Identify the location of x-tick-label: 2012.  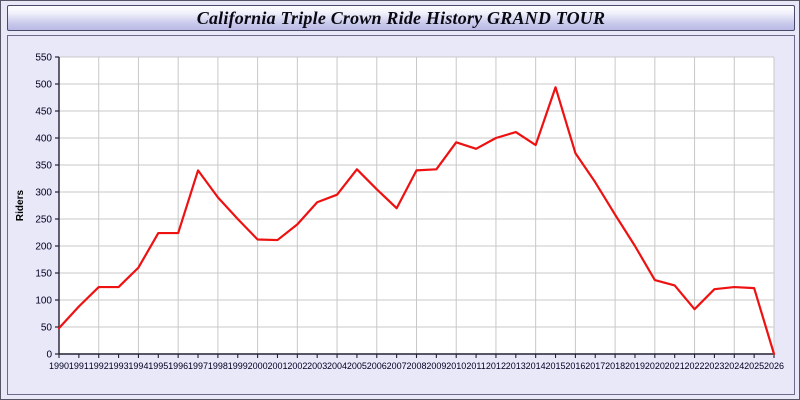
(496, 366).